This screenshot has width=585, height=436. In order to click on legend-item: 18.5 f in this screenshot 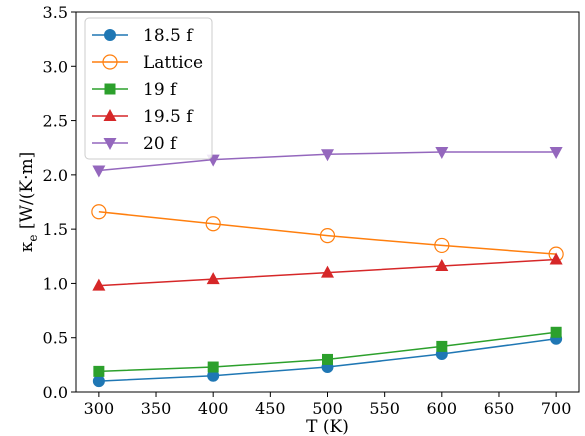, I will do `click(143, 36)`.